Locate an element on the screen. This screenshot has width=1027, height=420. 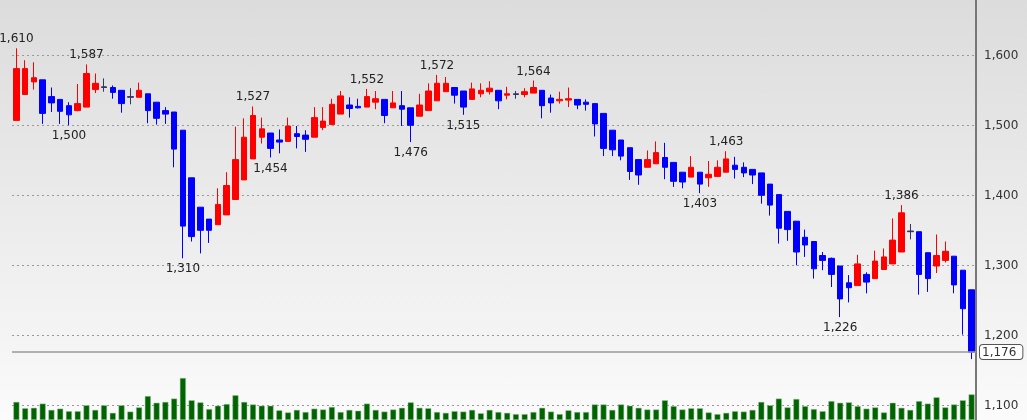
annotation: 1,527 is located at coordinates (253, 96).